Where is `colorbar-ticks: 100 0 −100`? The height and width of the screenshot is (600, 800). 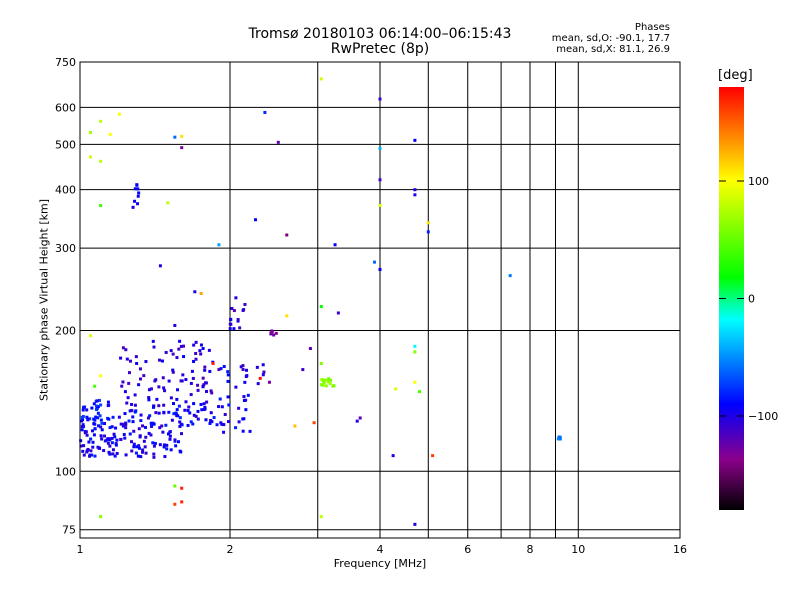
colorbar-ticks: 100 0 −100 is located at coordinates (748, 299).